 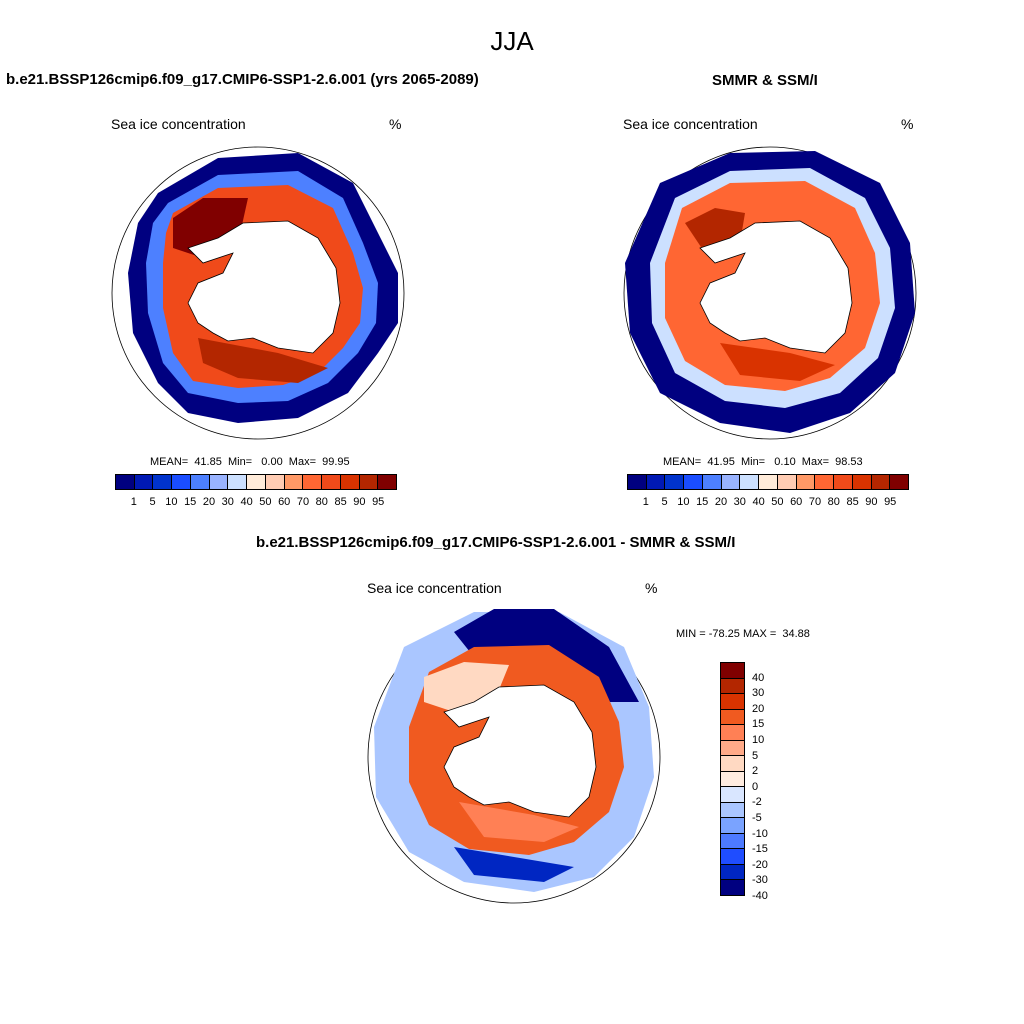 I want to click on panel-1-colorbar-ticks: 1 5 10 15 20 30 40 50 60 70 80 85 90 95, so click(x=256, y=503).